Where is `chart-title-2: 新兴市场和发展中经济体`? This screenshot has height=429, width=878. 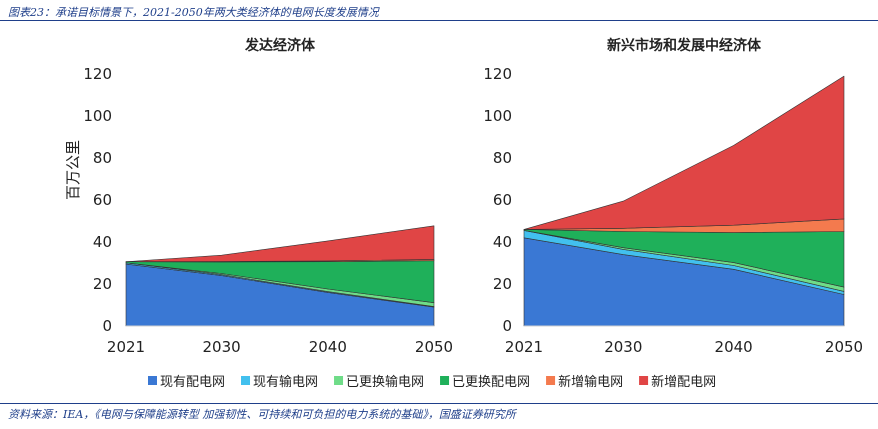 chart-title-2: 新兴市场和发展中经济体 is located at coordinates (684, 45).